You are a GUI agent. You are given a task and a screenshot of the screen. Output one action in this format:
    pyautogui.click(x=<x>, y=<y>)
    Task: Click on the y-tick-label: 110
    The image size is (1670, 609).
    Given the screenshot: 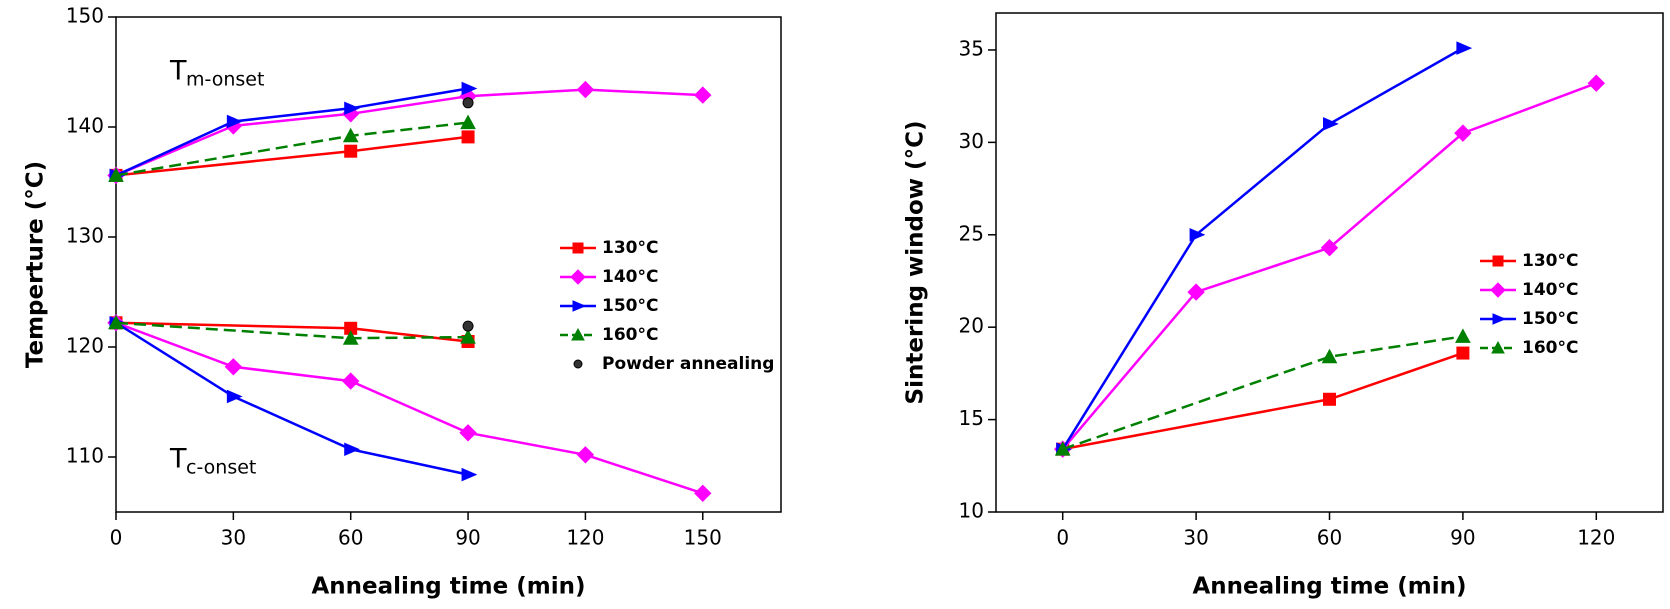 What is the action you would take?
    pyautogui.click(x=85, y=456)
    